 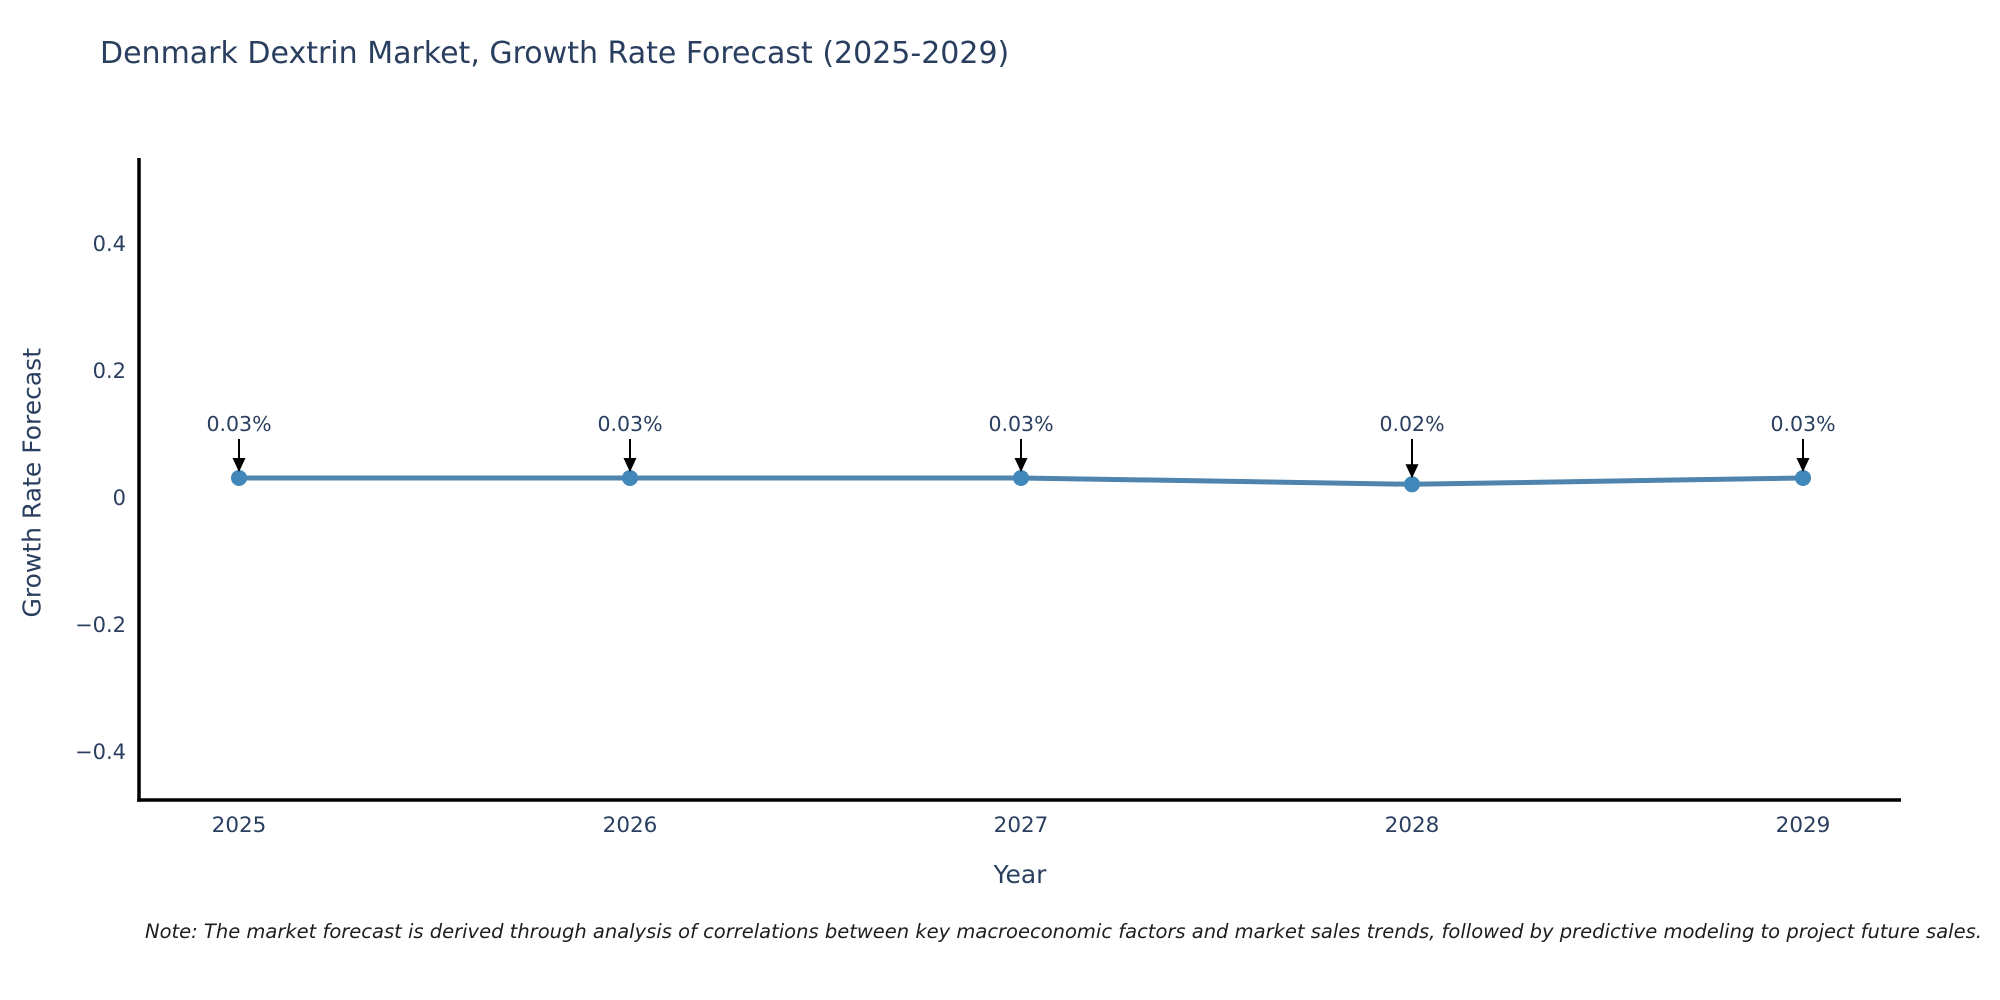 What do you see at coordinates (32, 483) in the screenshot?
I see `y-axis-title: Growth Rate Forecast` at bounding box center [32, 483].